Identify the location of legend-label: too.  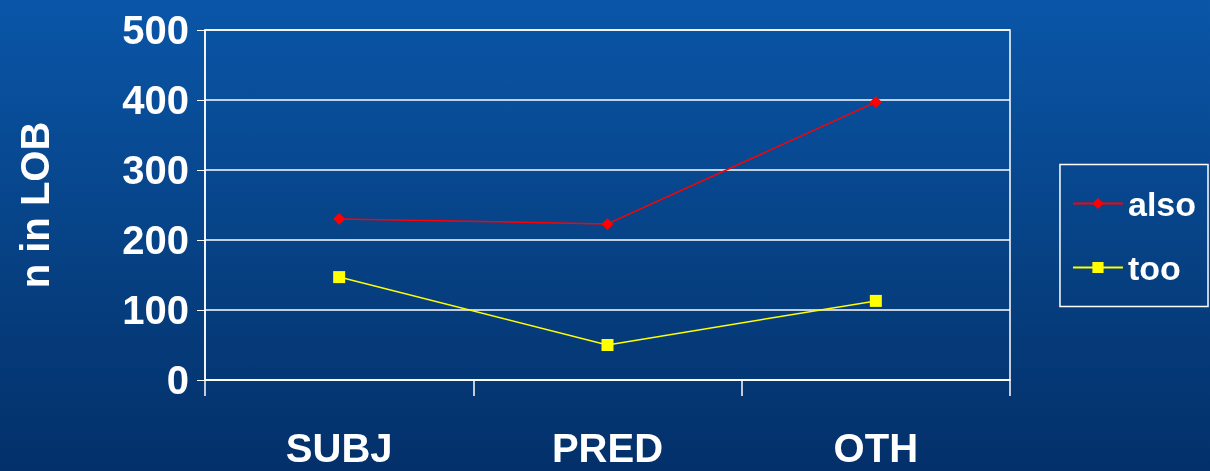
(1154, 267).